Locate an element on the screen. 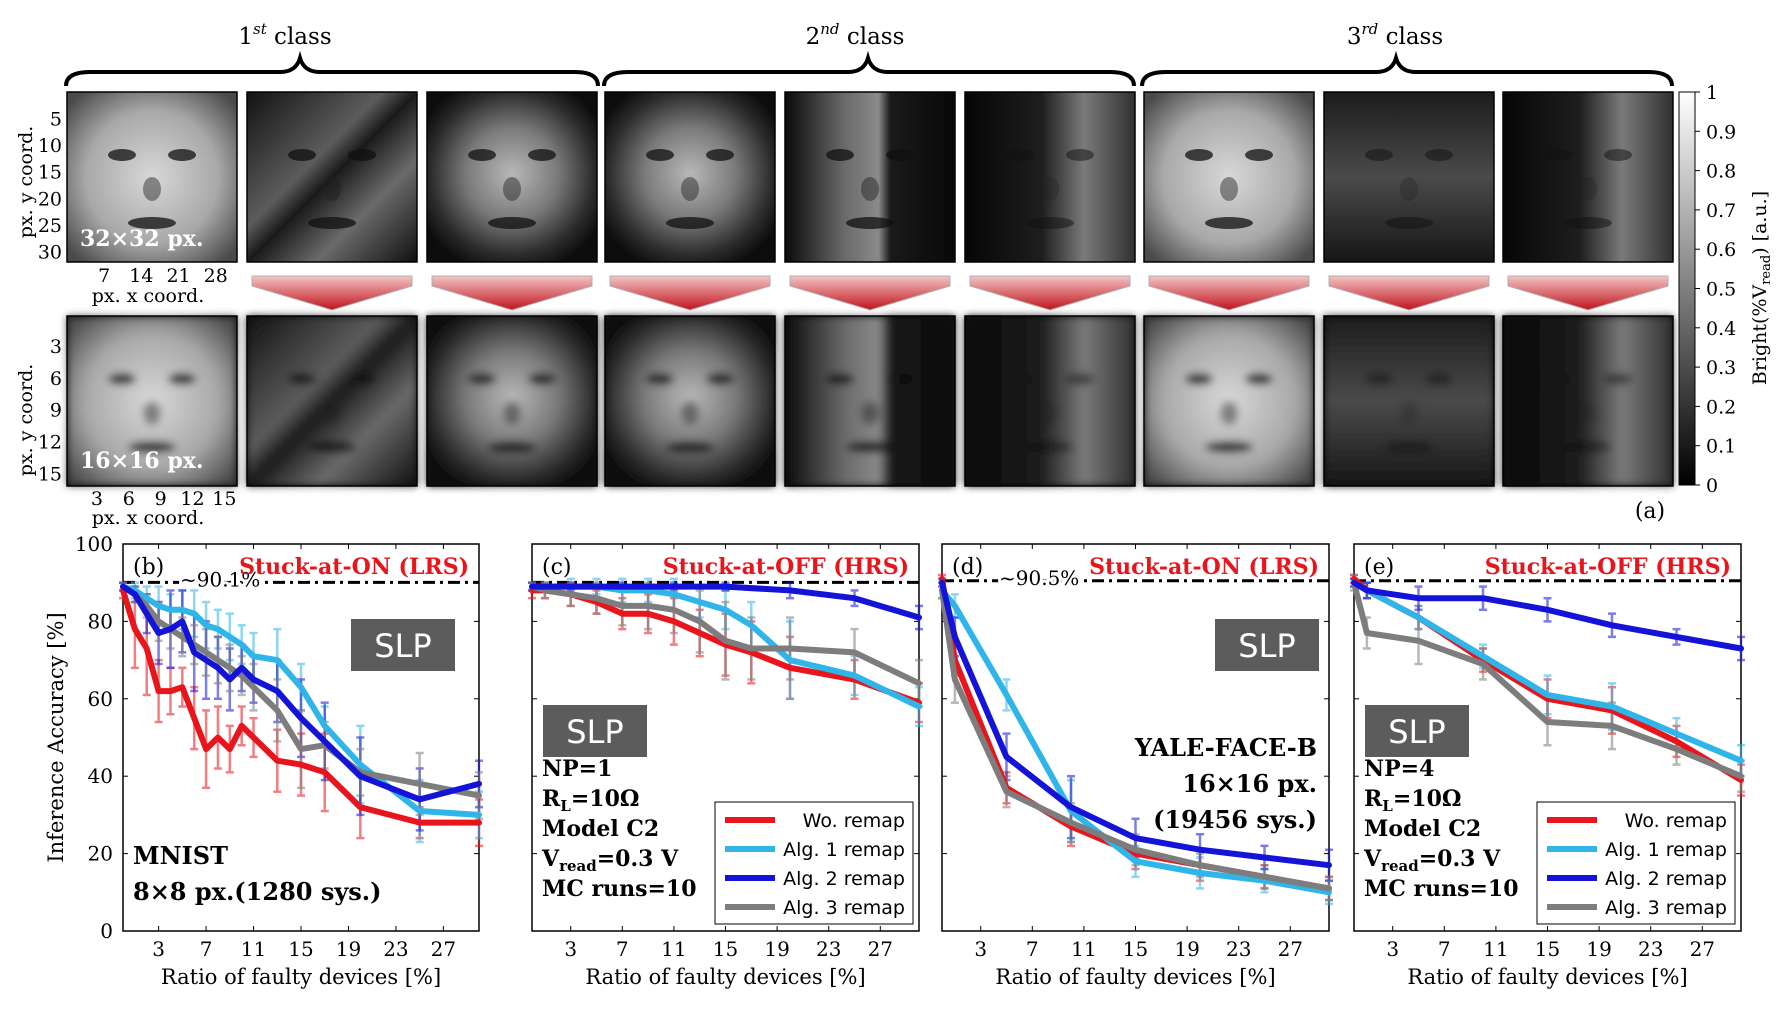  colorbar-tick: 0.3 is located at coordinates (1721, 368).